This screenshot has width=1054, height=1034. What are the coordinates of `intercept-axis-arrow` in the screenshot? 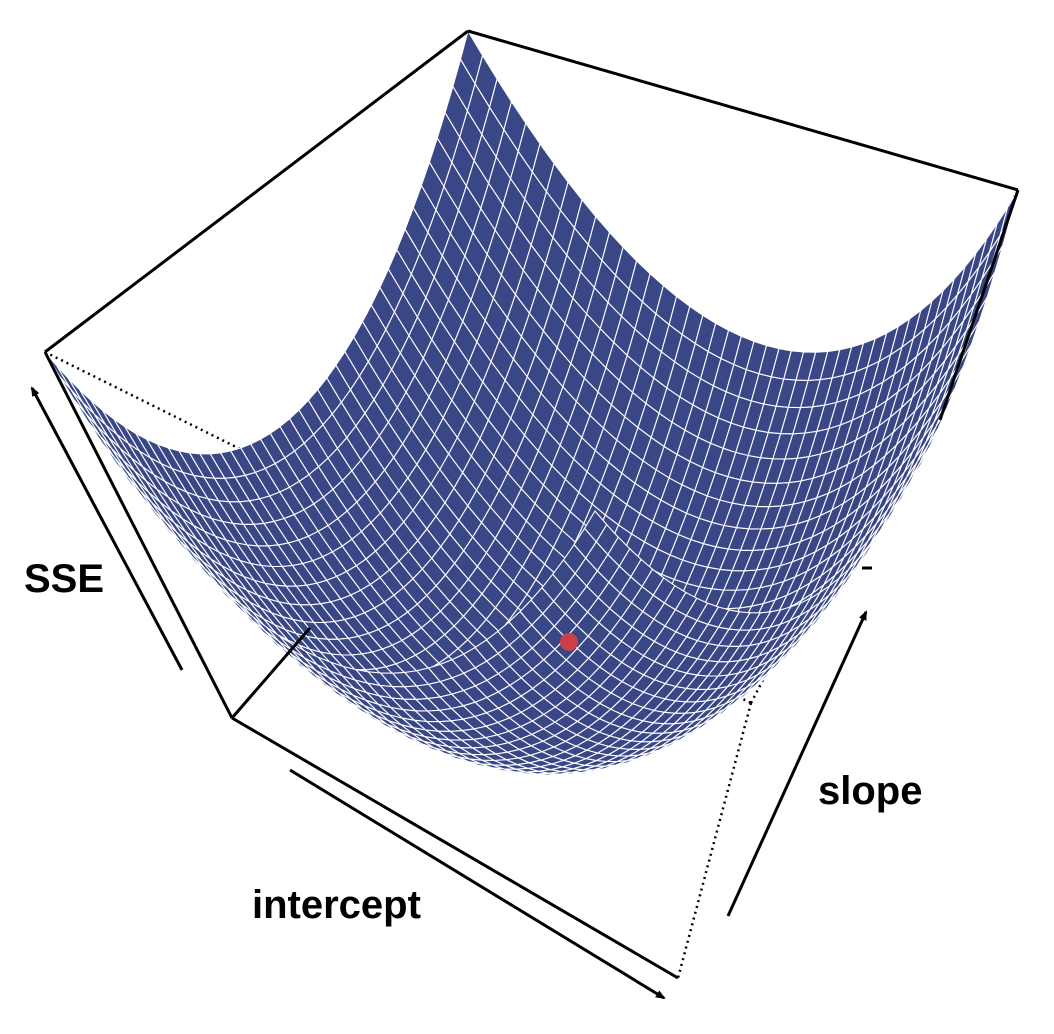 It's located at (477, 884).